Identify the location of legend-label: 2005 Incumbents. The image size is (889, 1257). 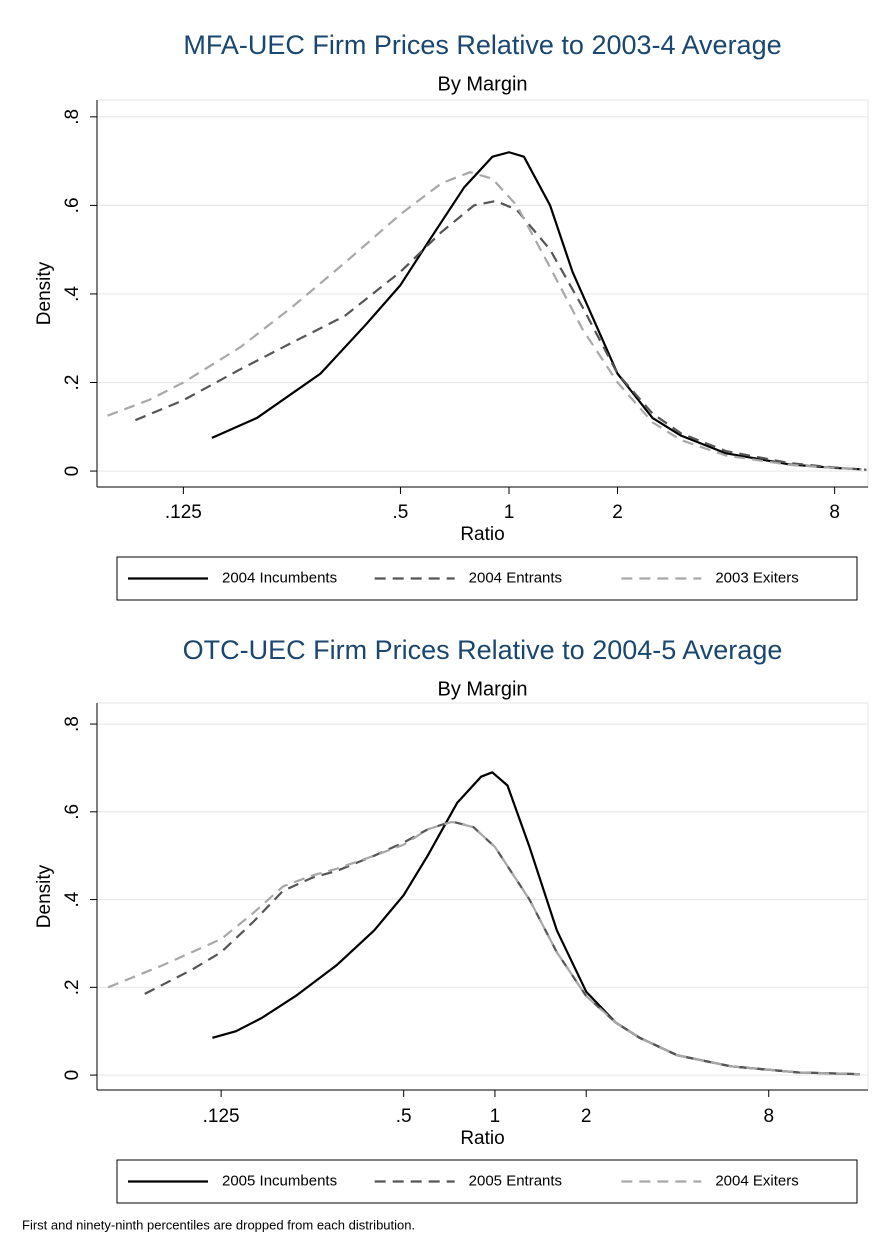
(279, 1180).